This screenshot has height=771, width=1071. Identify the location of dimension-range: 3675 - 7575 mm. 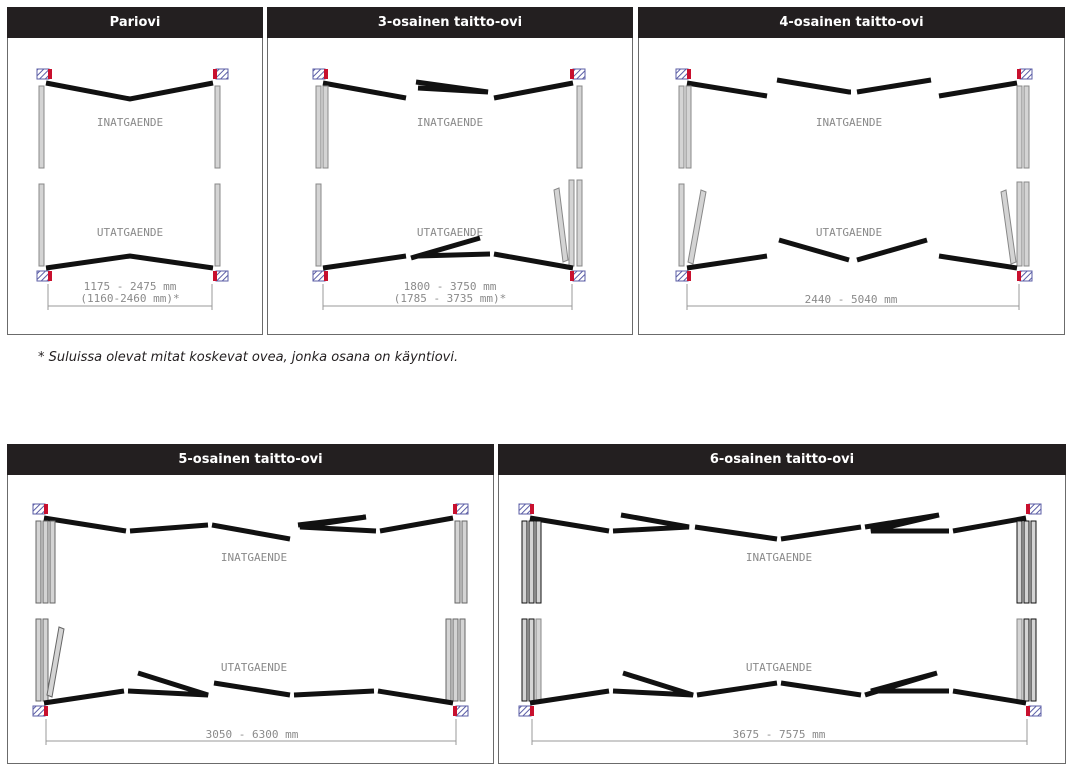
(779, 734).